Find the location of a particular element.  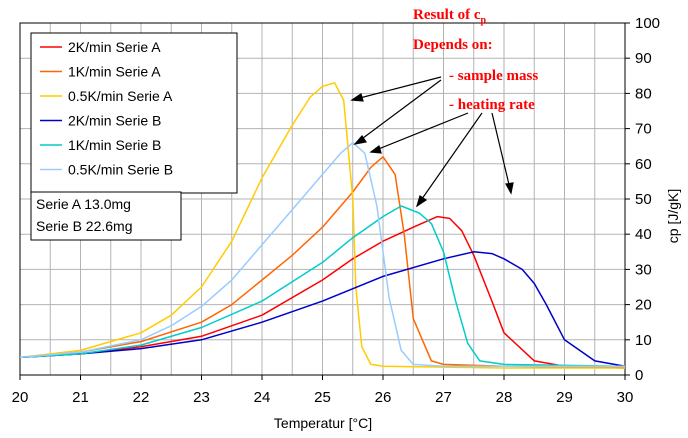

x-tick-label: 24 is located at coordinates (262, 397).